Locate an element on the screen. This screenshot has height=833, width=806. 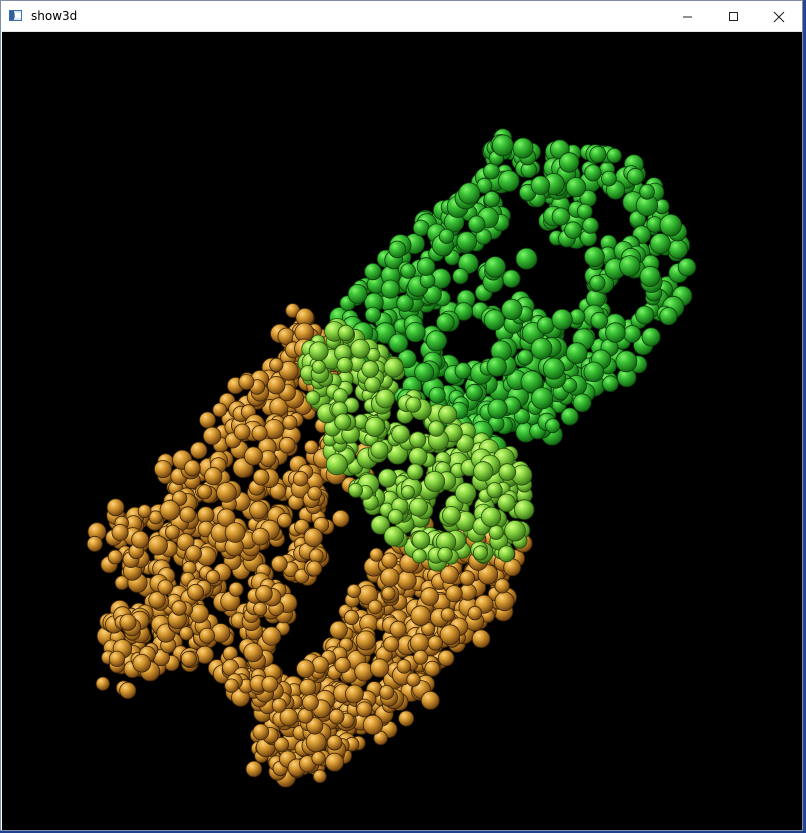
close-icon is located at coordinates (779, 17).